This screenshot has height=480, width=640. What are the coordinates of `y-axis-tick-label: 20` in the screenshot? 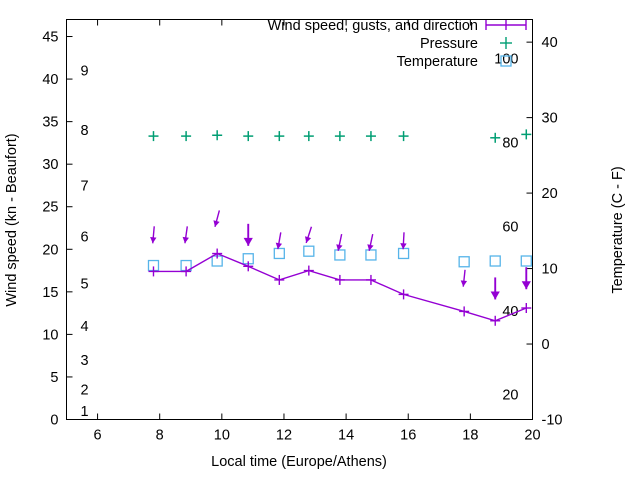 It's located at (50, 250).